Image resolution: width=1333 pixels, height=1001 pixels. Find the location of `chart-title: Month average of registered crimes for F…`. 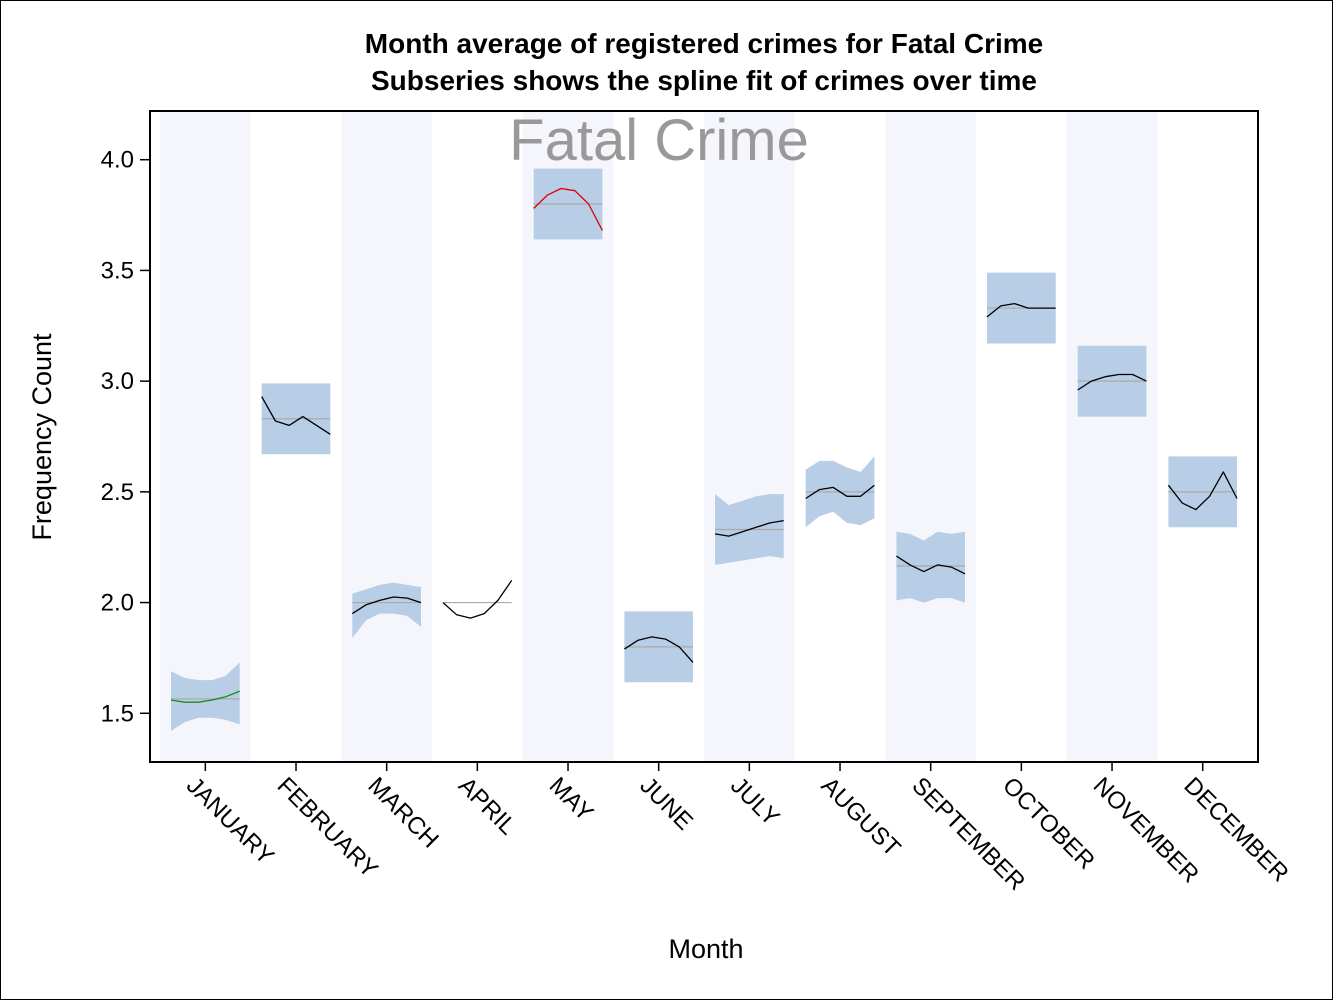

chart-title: Month average of registered crimes for F… is located at coordinates (704, 43).